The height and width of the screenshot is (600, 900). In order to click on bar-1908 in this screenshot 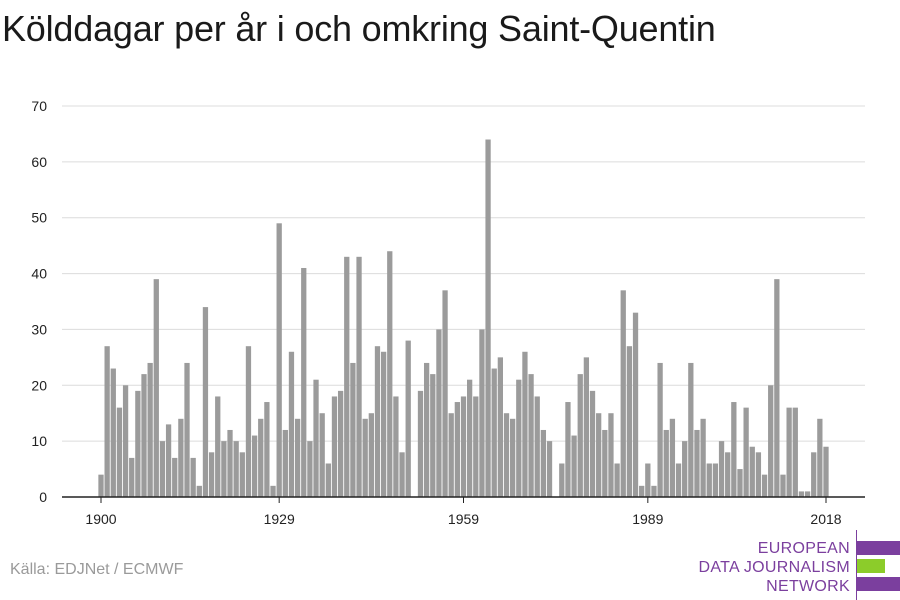, I will do `click(150, 429)`.